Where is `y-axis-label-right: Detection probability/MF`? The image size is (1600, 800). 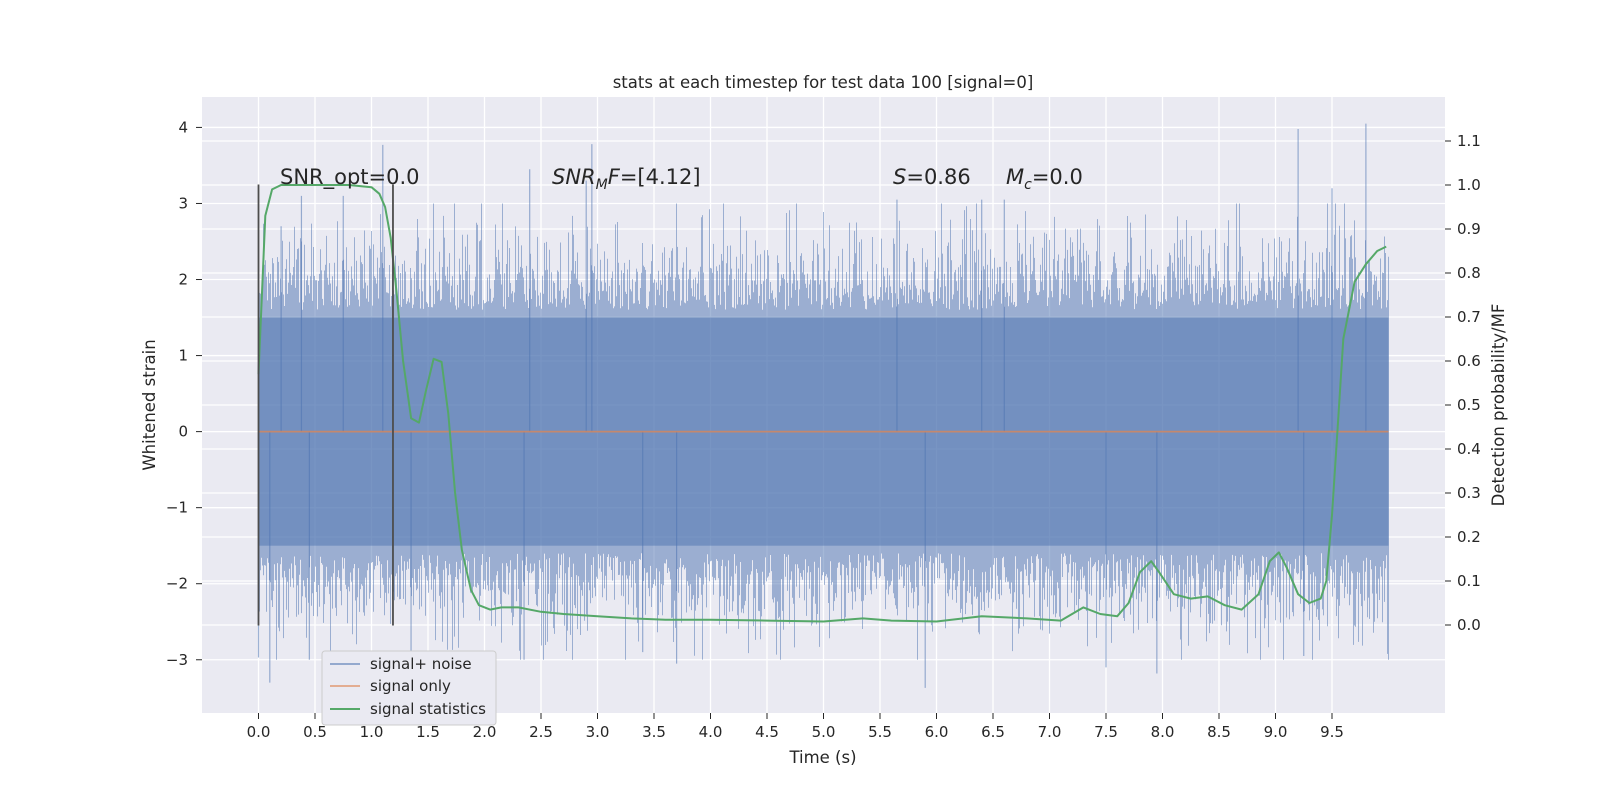
y-axis-label-right: Detection probability/MF is located at coordinates (1498, 405).